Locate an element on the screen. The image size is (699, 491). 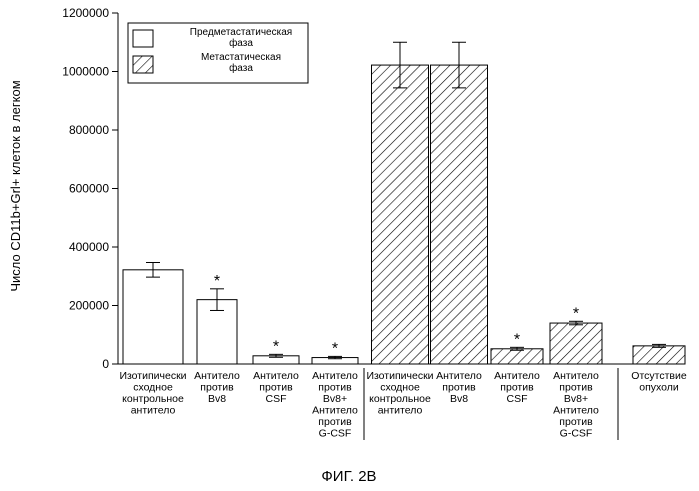
legend-label-line: Предметастатическая is located at coordinates (241, 32).